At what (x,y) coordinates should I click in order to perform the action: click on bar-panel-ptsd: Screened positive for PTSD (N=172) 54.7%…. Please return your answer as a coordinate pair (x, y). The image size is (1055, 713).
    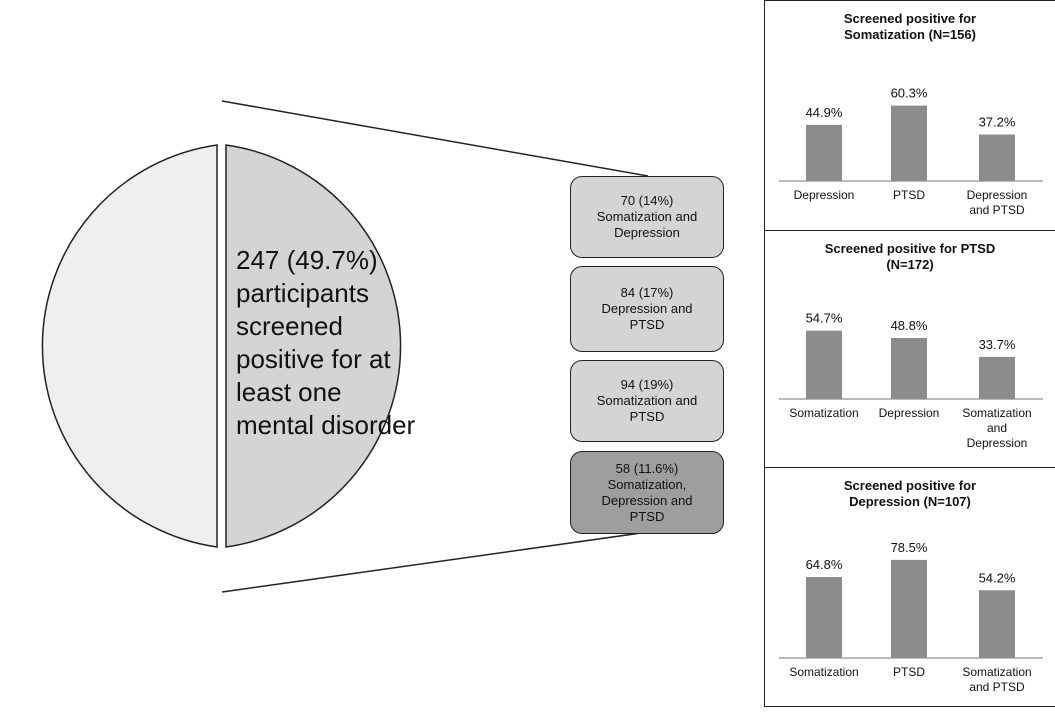
    Looking at the image, I should click on (909, 349).